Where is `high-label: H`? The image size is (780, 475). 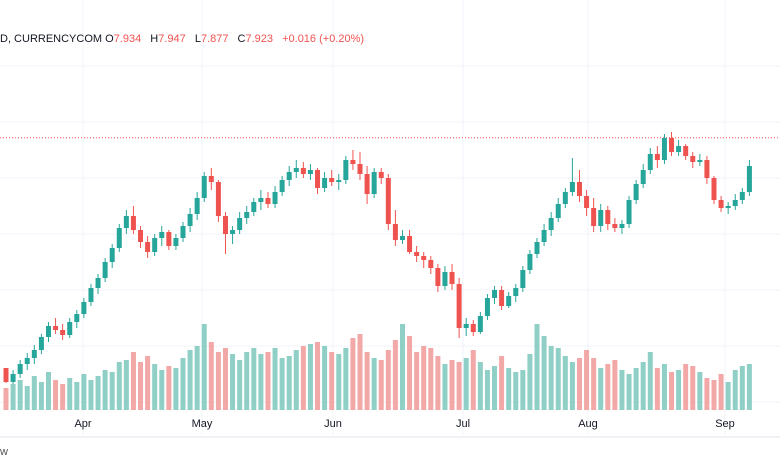 high-label: H is located at coordinates (154, 39).